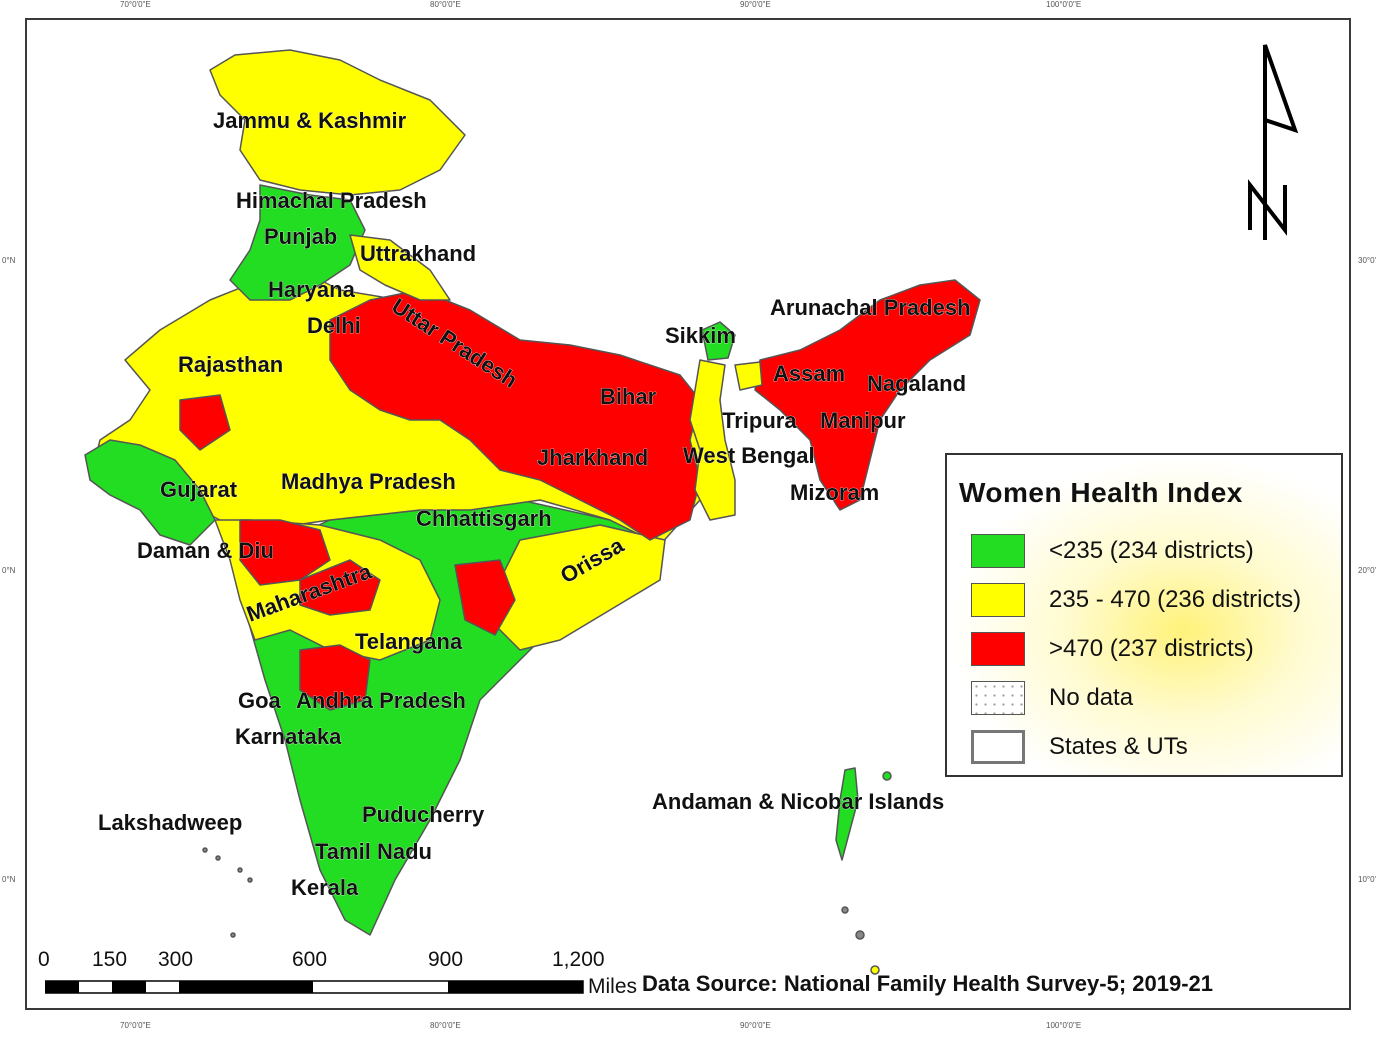 The height and width of the screenshot is (1037, 1381). Describe the element at coordinates (1367, 879) in the screenshot. I see `graticule-right-10: 10°0'` at that location.